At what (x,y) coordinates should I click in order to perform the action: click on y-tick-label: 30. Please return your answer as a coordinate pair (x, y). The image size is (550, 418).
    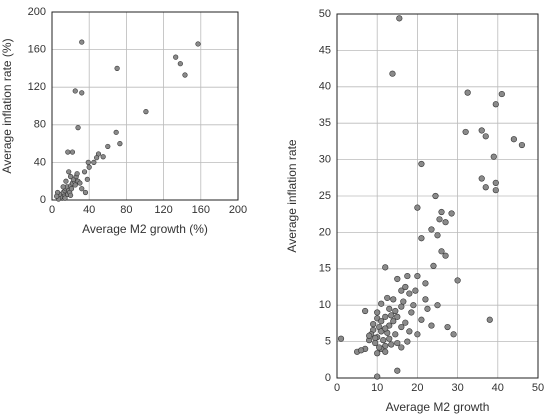
    Looking at the image, I should click on (325, 160).